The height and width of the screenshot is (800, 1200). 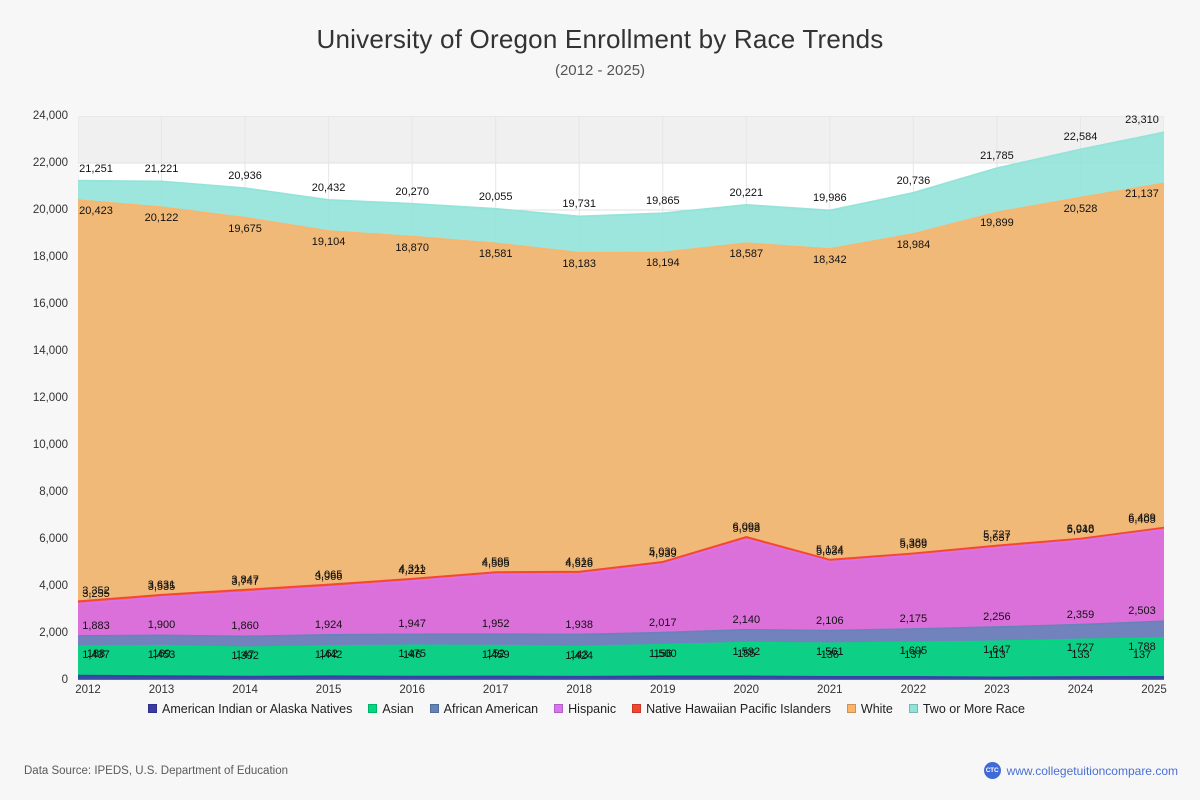 What do you see at coordinates (1142, 519) in the screenshot?
I see `series-point-label: 6,405` at bounding box center [1142, 519].